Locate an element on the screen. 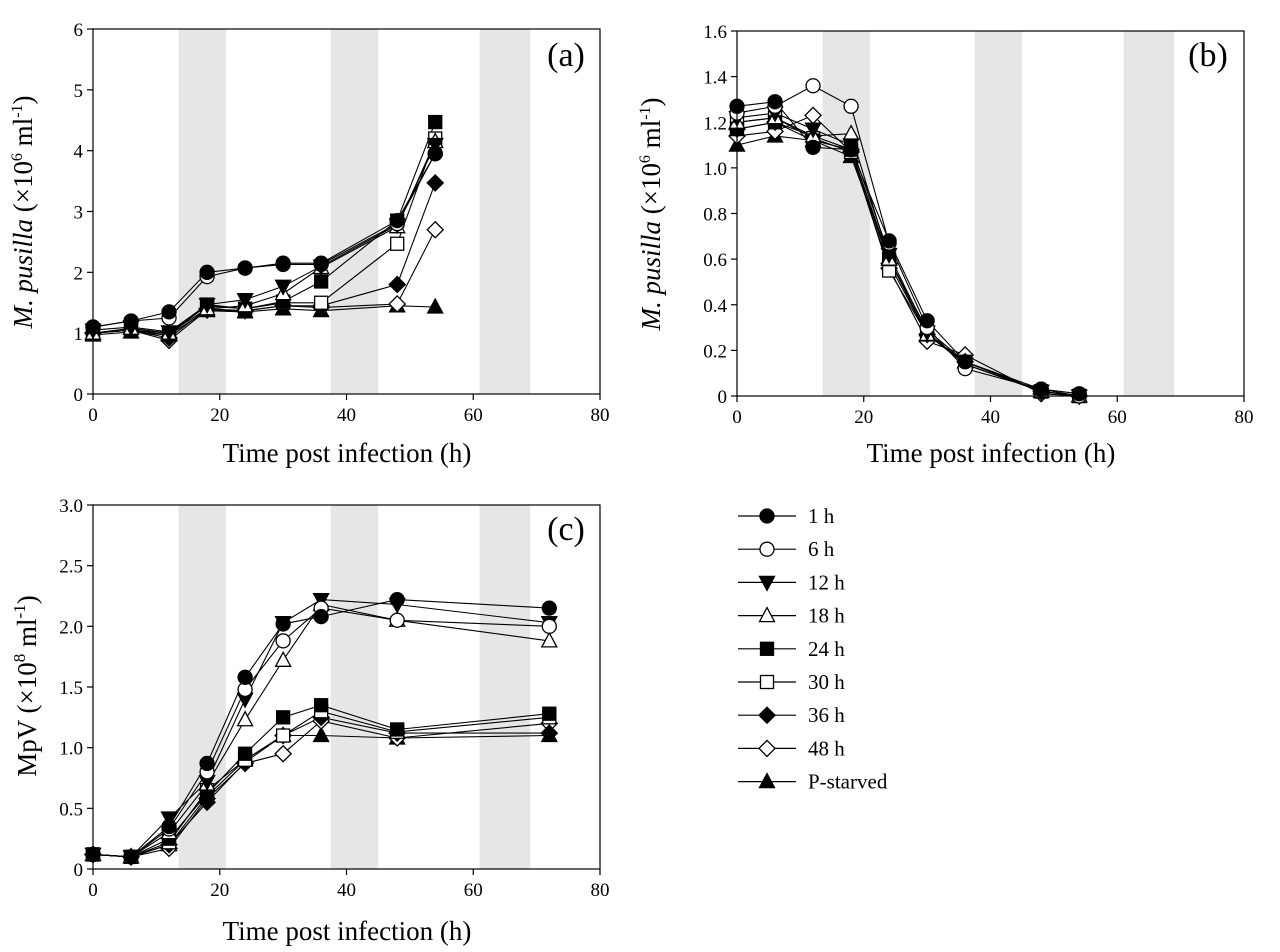  y-axis-label-c: MpV (×108 ml-1) is located at coordinates (26, 685).